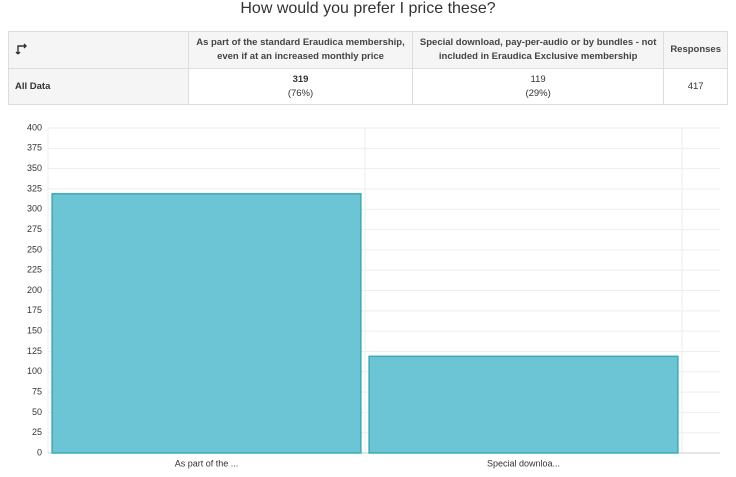  What do you see at coordinates (300, 86) in the screenshot?
I see `cell: 319 (76%)` at bounding box center [300, 86].